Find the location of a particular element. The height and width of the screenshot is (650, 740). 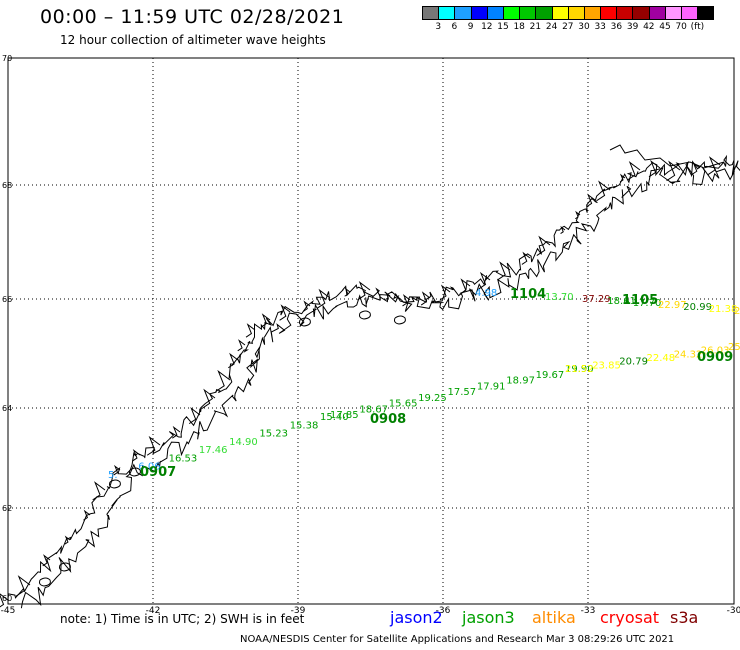

wave-height-value: 15.65 is located at coordinates (403, 404).